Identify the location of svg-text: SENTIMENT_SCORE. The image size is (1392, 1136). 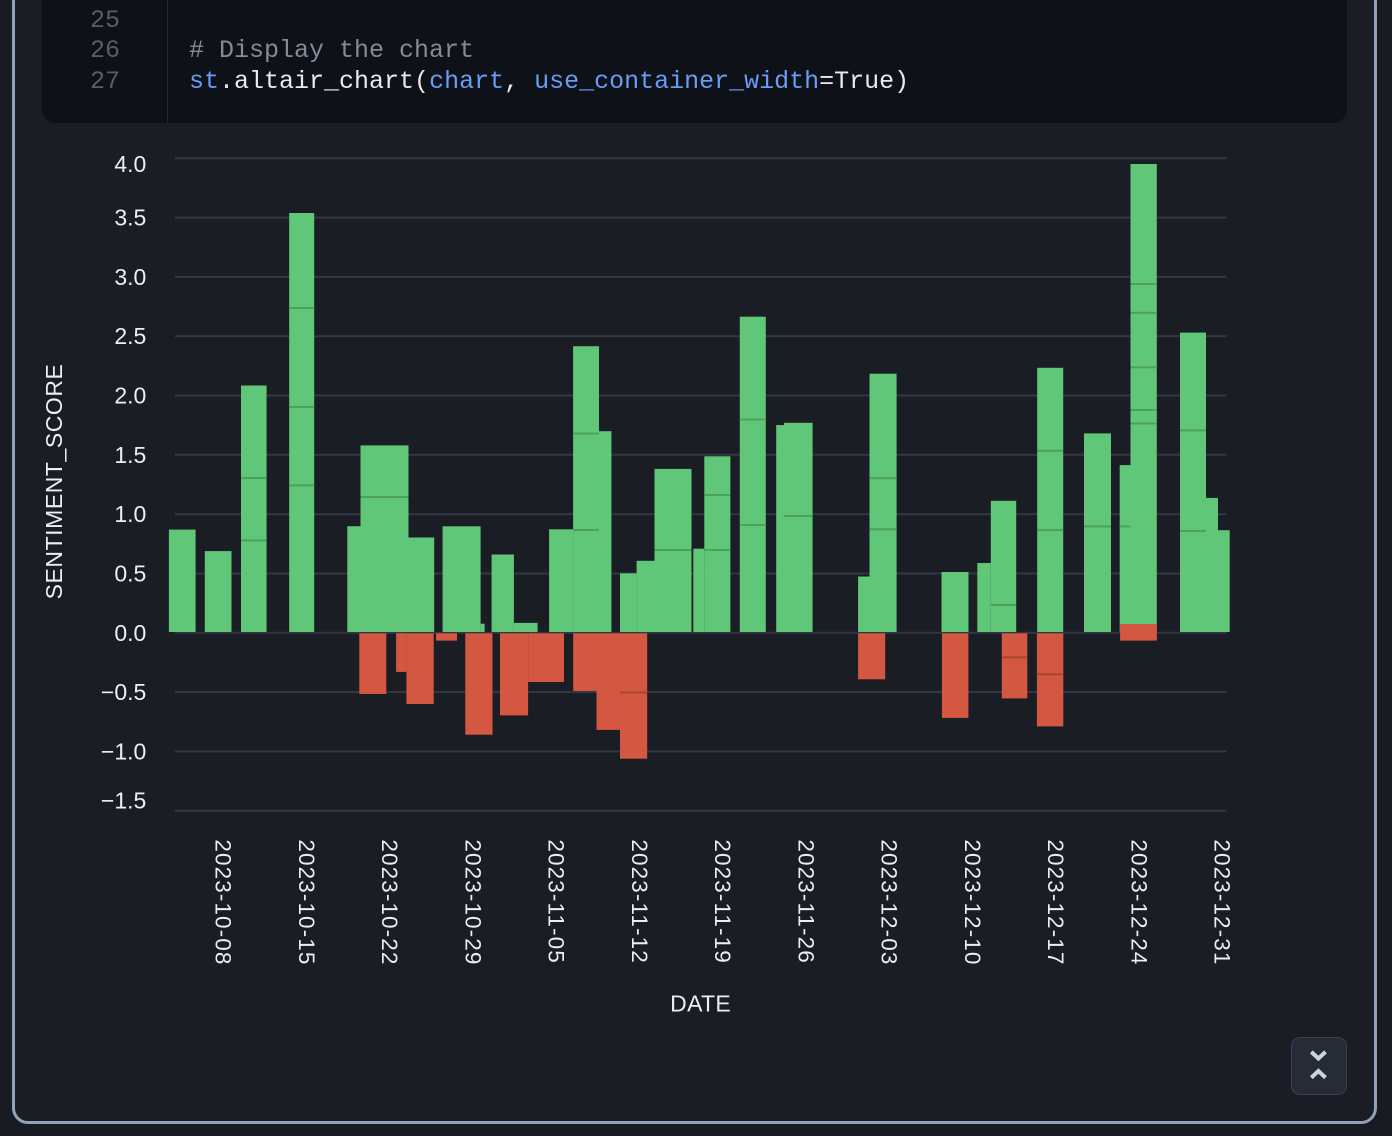
(54, 482).